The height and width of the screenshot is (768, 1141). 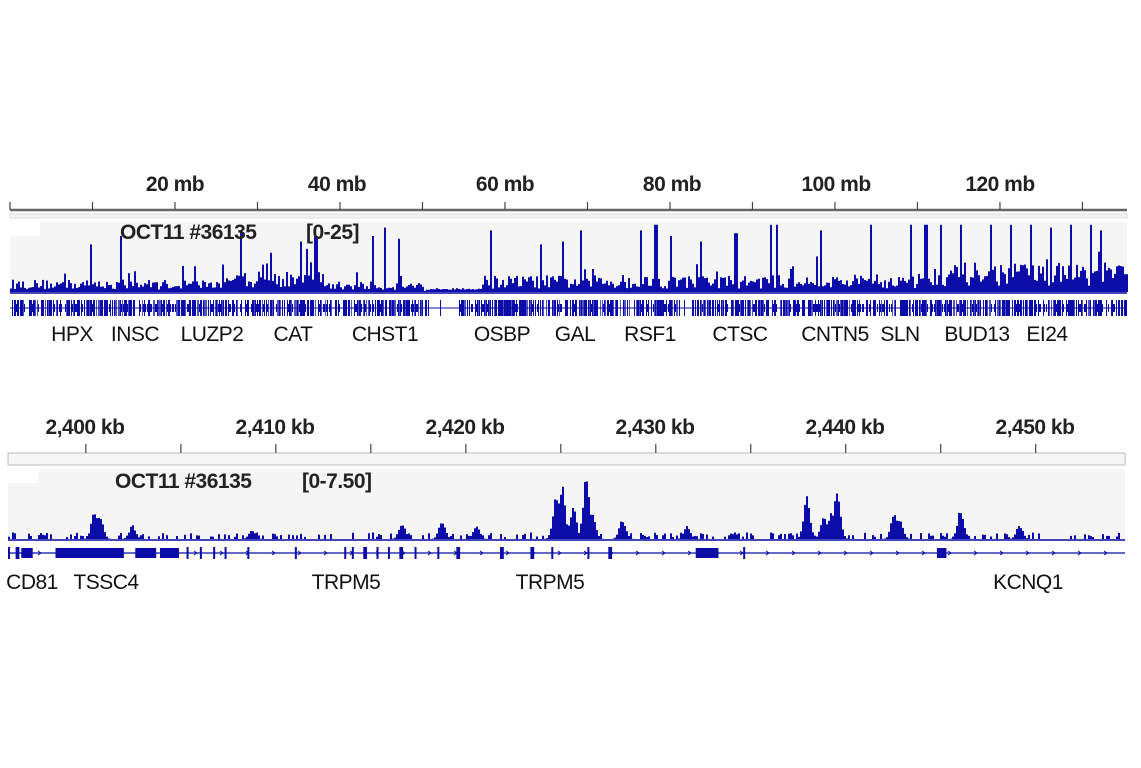 I want to click on exon, so click(x=532, y=553).